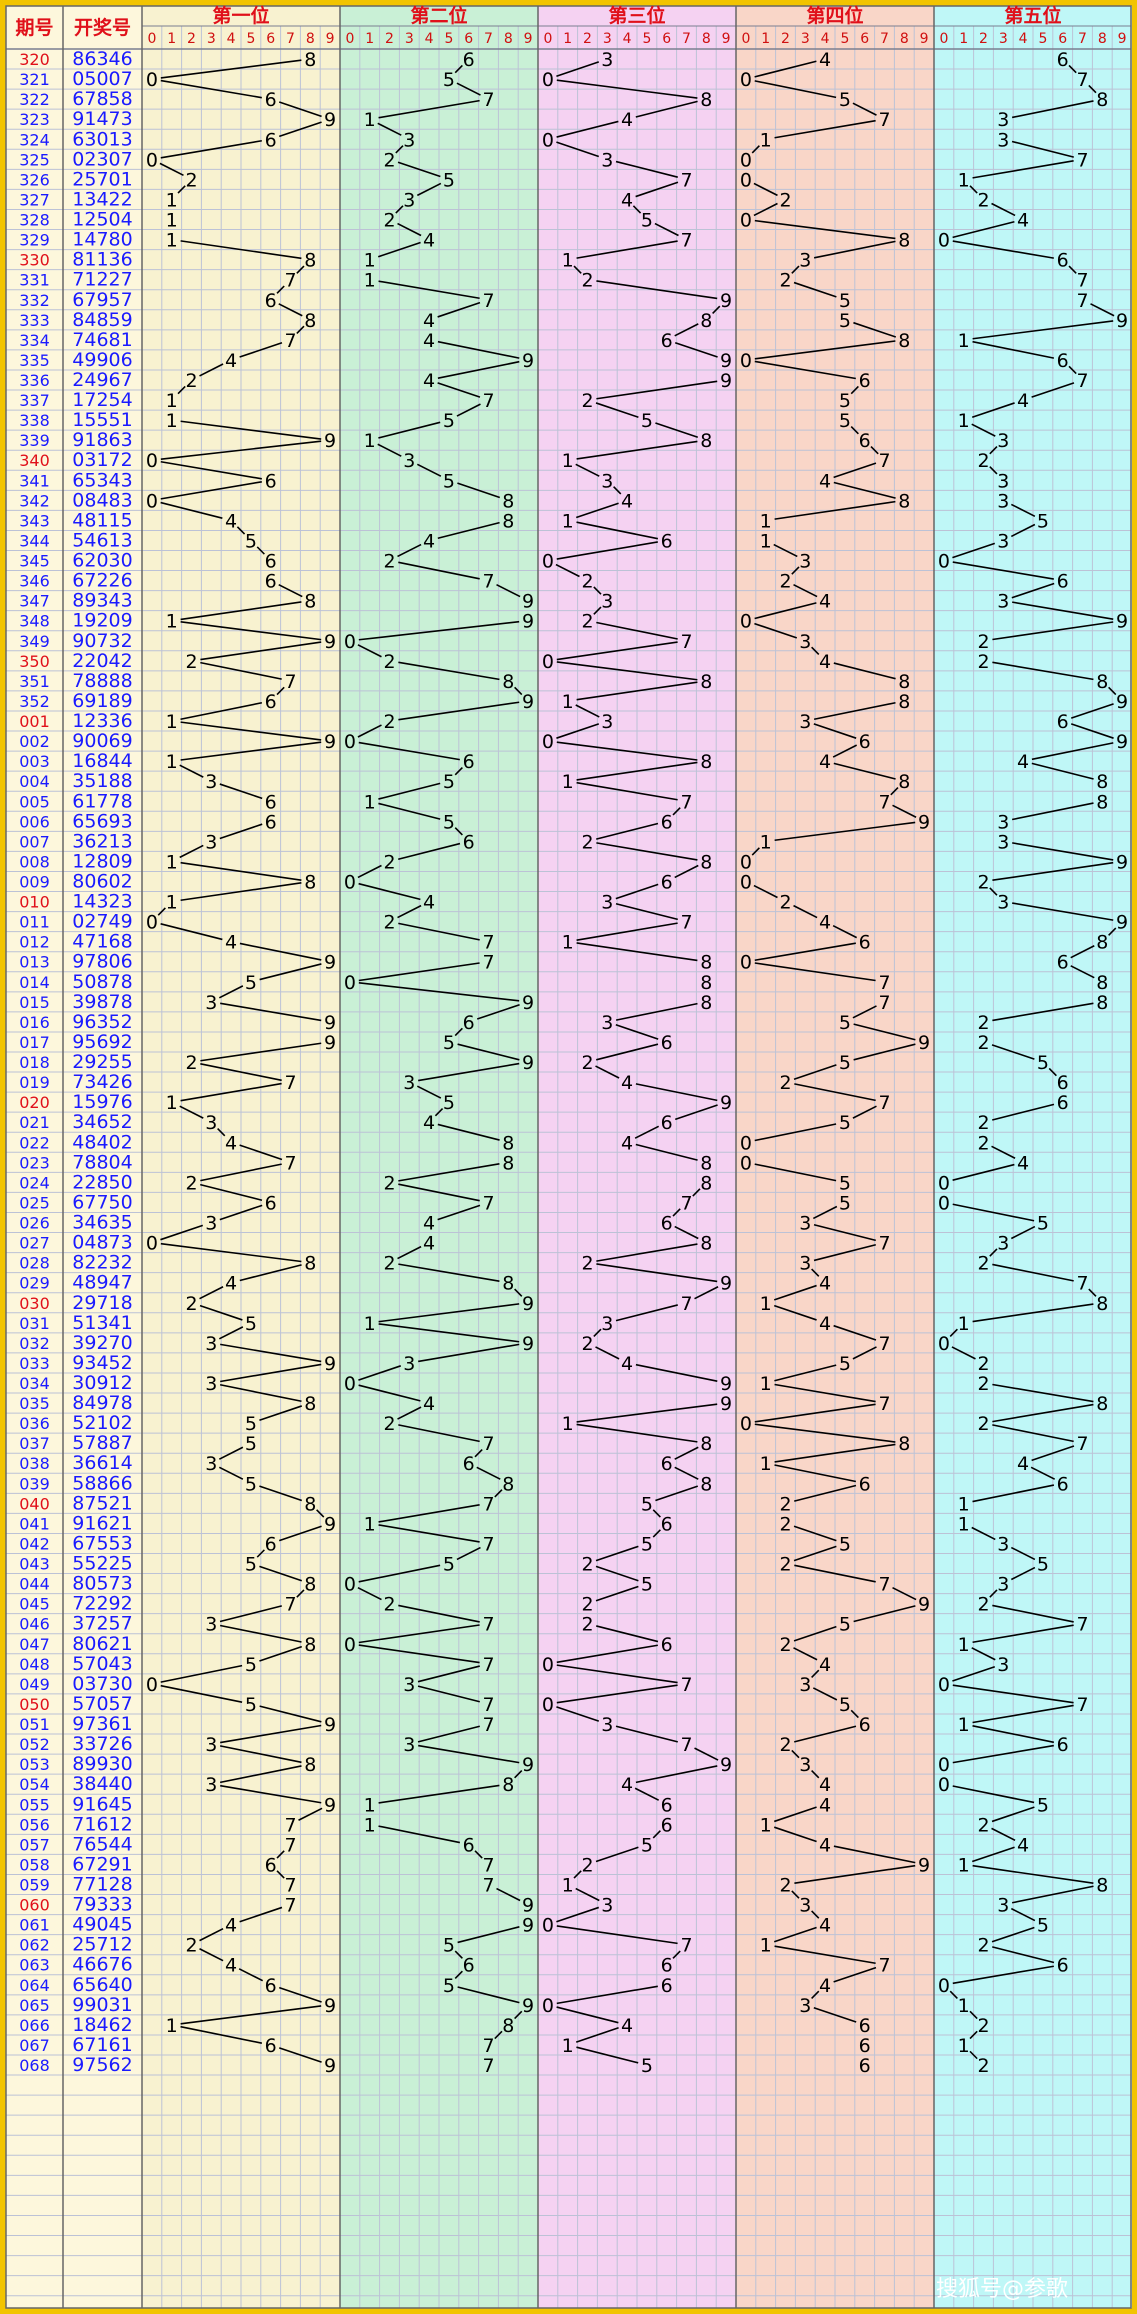 The height and width of the screenshot is (2314, 1137). Describe the element at coordinates (102, 480) in the screenshot. I see `draw-number: 65343` at that location.